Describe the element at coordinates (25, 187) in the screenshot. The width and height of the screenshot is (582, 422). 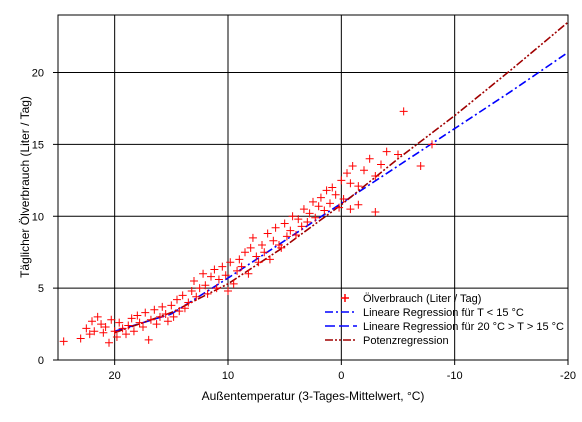
I see `y-axis-title: Täglicher Ölverbrauch (Liter / Tag)` at that location.